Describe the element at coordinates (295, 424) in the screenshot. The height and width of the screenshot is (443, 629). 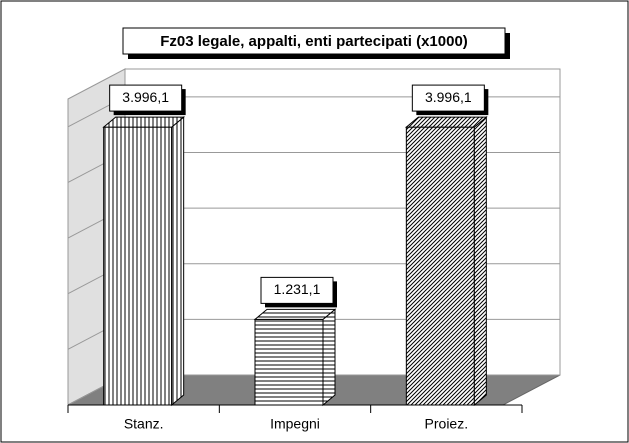
I see `x-tick-label: Impegni` at that location.